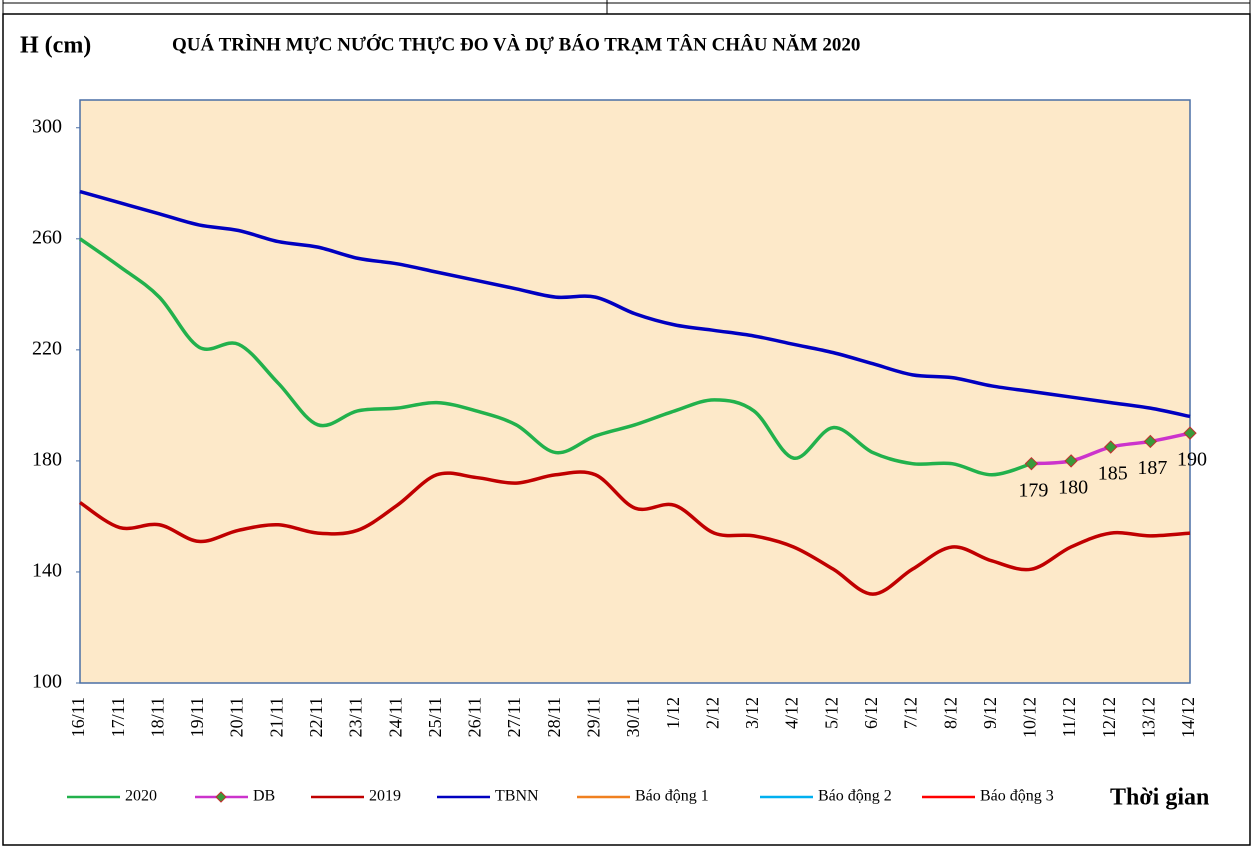  What do you see at coordinates (221, 797) in the screenshot?
I see `legend-marker` at bounding box center [221, 797].